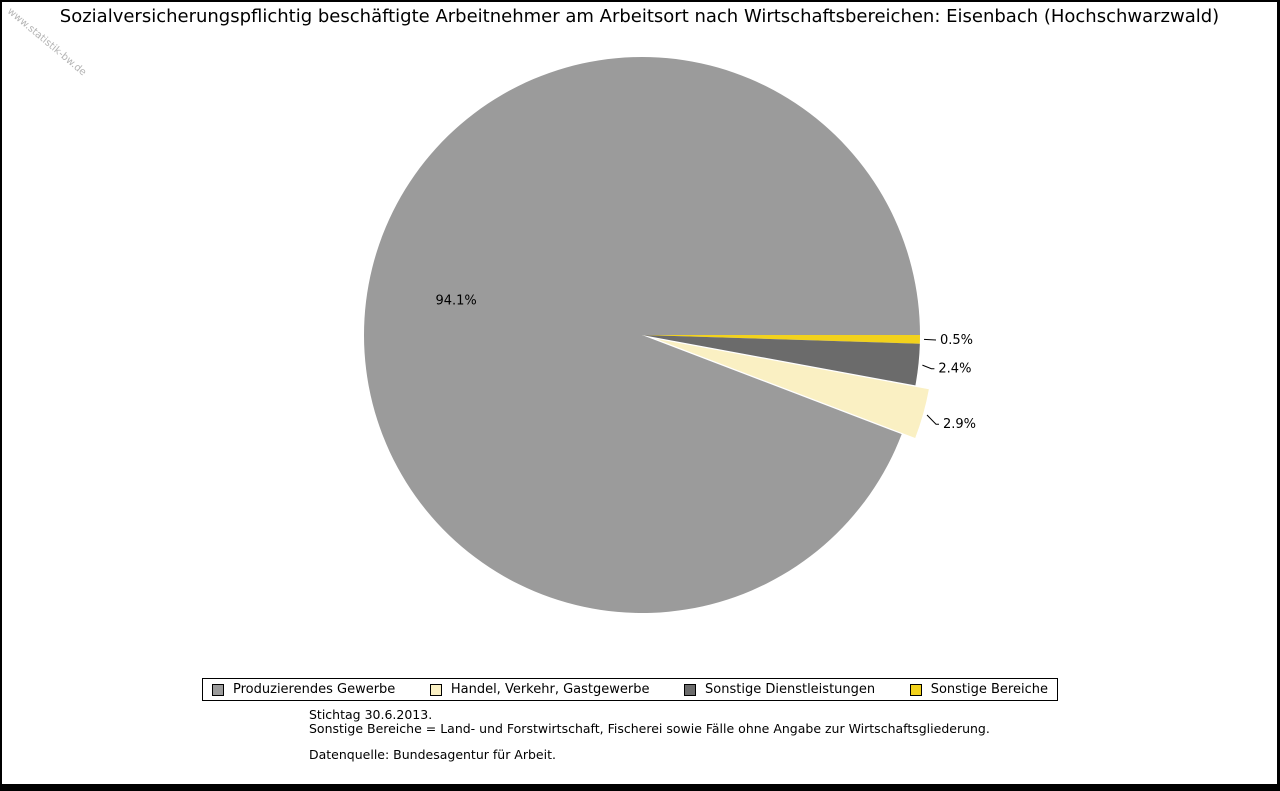  I want to click on pie-slice-sonstige-bereiche, so click(781, 339).